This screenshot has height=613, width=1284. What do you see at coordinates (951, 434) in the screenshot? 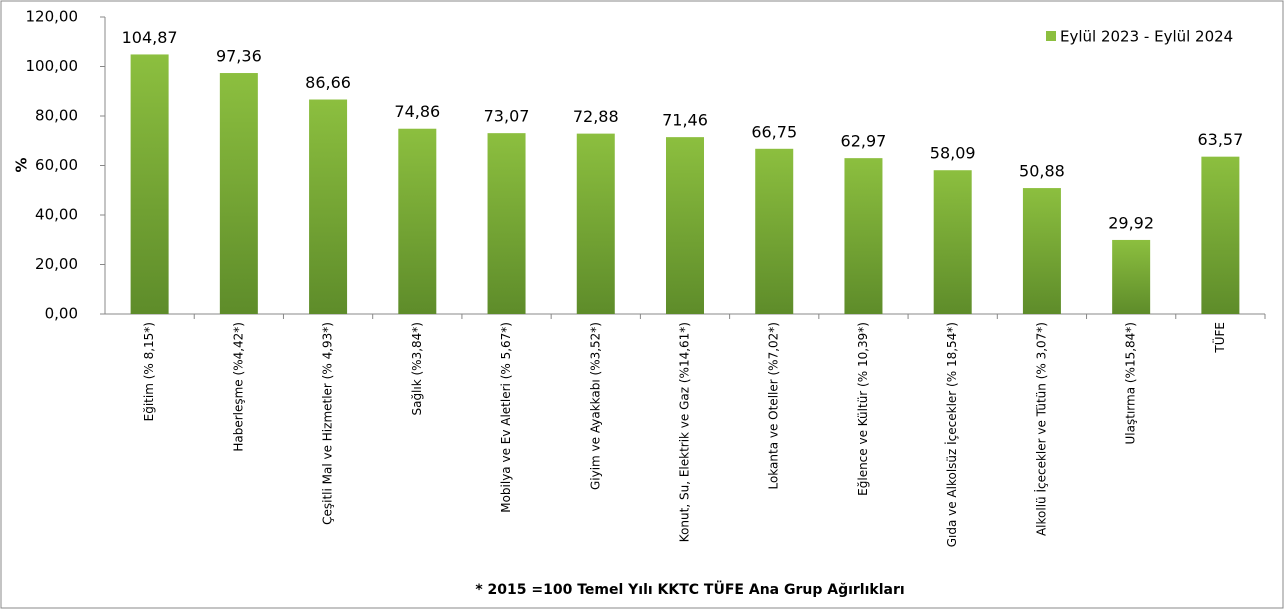
I see `x-tick-label: Gıda ve Alkolsüz İçecekler (% 18,54*)` at bounding box center [951, 434].